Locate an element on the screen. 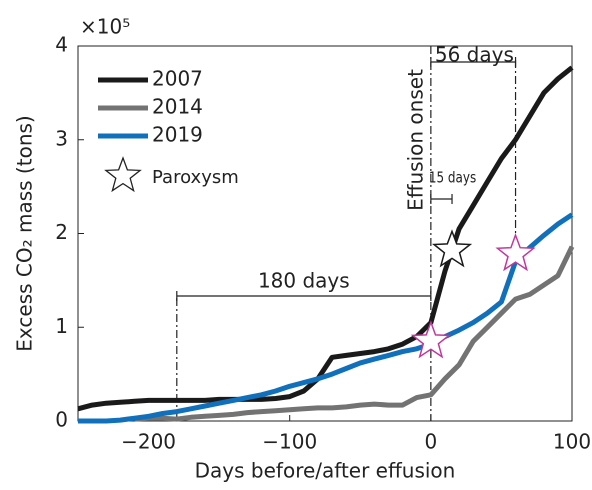 The height and width of the screenshot is (490, 592). legend-label: 2014 is located at coordinates (177, 107).